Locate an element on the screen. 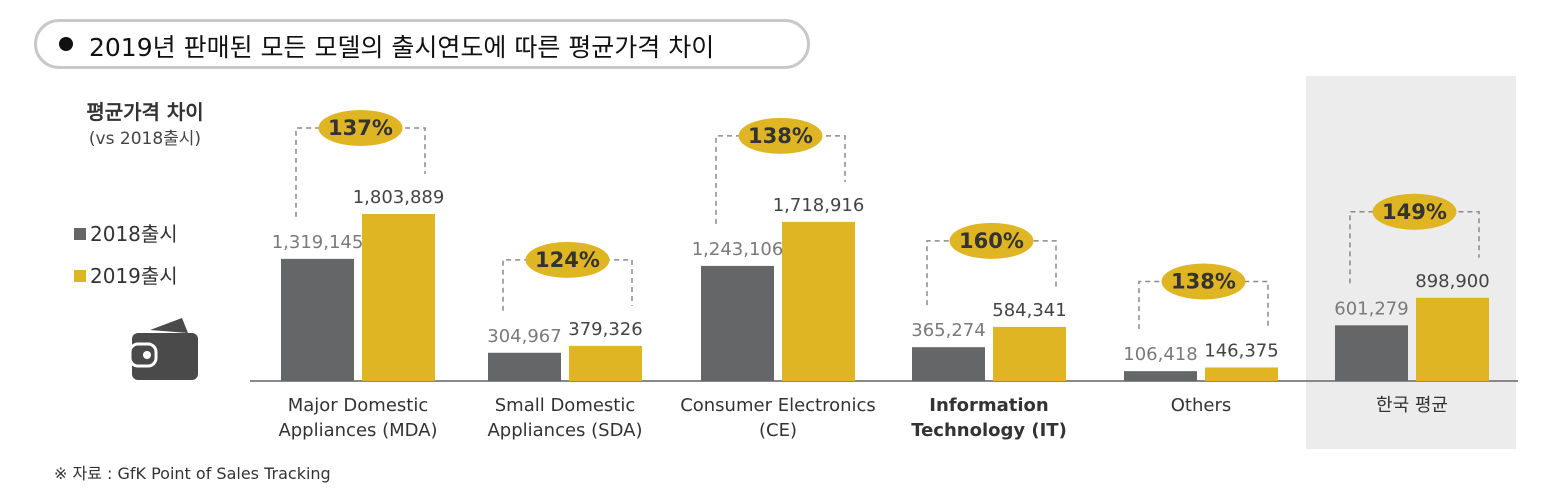 The width and height of the screenshot is (1553, 499). value-label-2018: 601,279 is located at coordinates (1371, 308).